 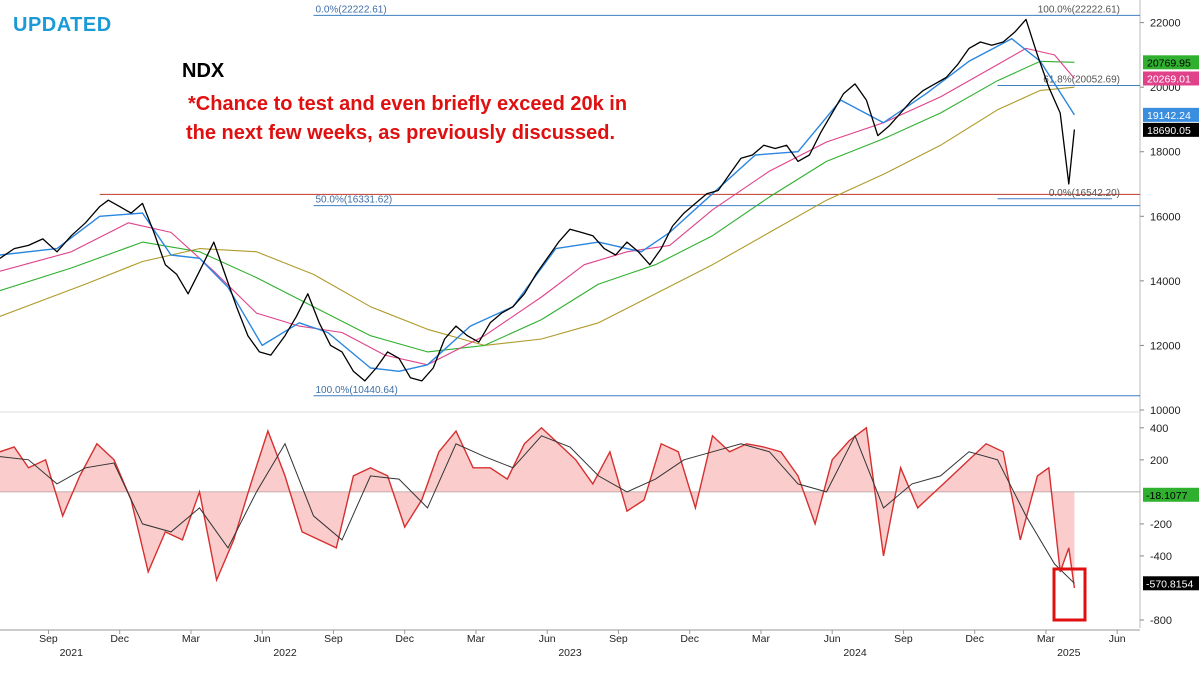 What do you see at coordinates (203, 71) in the screenshot?
I see `chart-title: NDX` at bounding box center [203, 71].